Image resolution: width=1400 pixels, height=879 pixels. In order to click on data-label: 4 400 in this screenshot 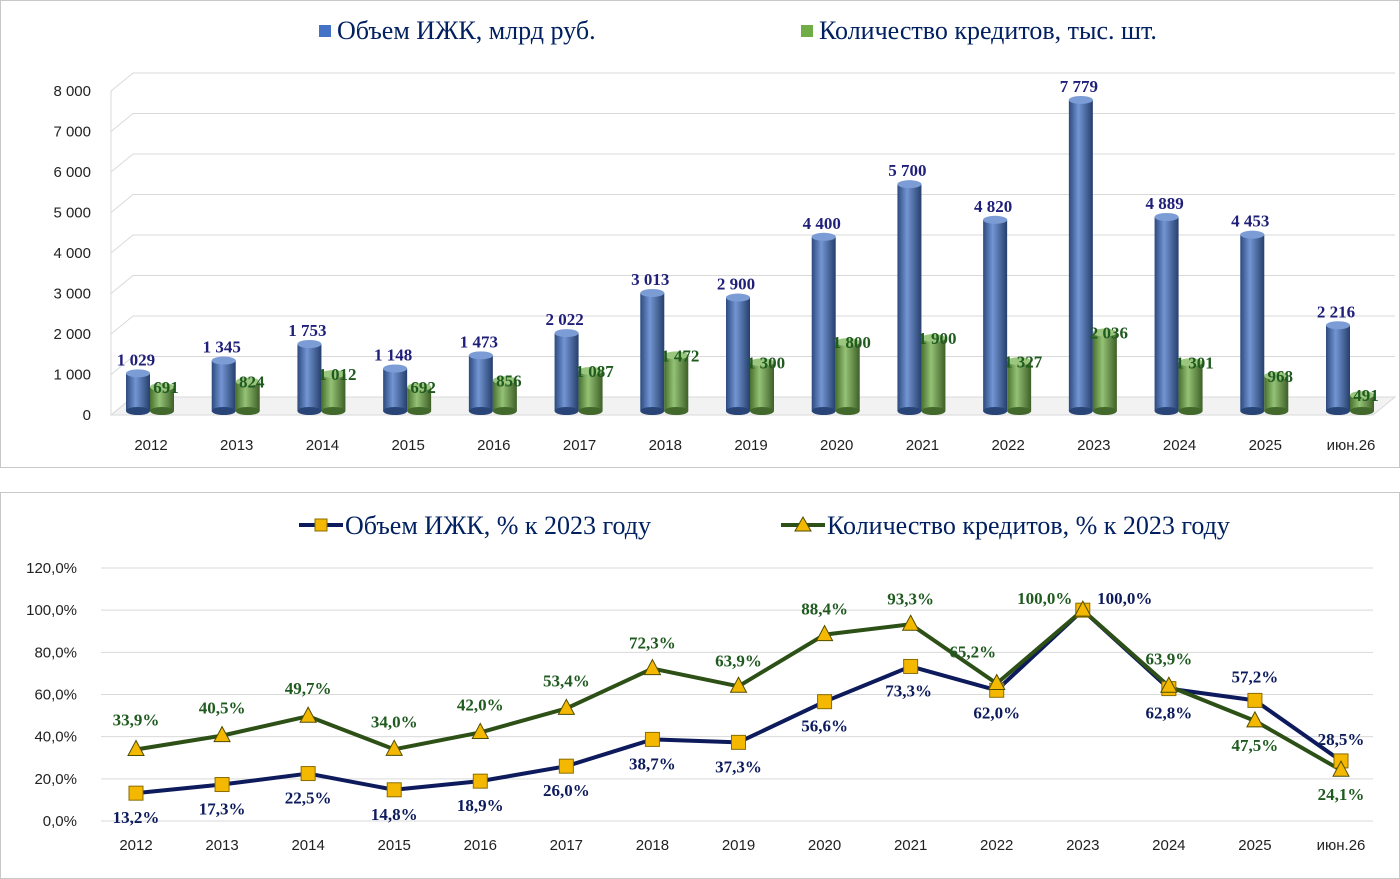, I will do `click(822, 223)`.